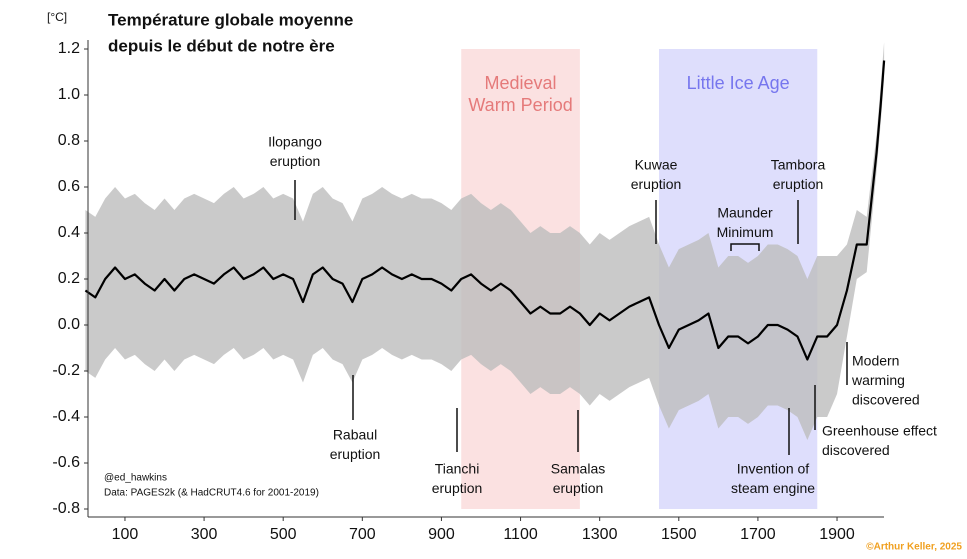 This screenshot has height=559, width=967. What do you see at coordinates (798, 165) in the screenshot?
I see `annotation: Tambora` at bounding box center [798, 165].